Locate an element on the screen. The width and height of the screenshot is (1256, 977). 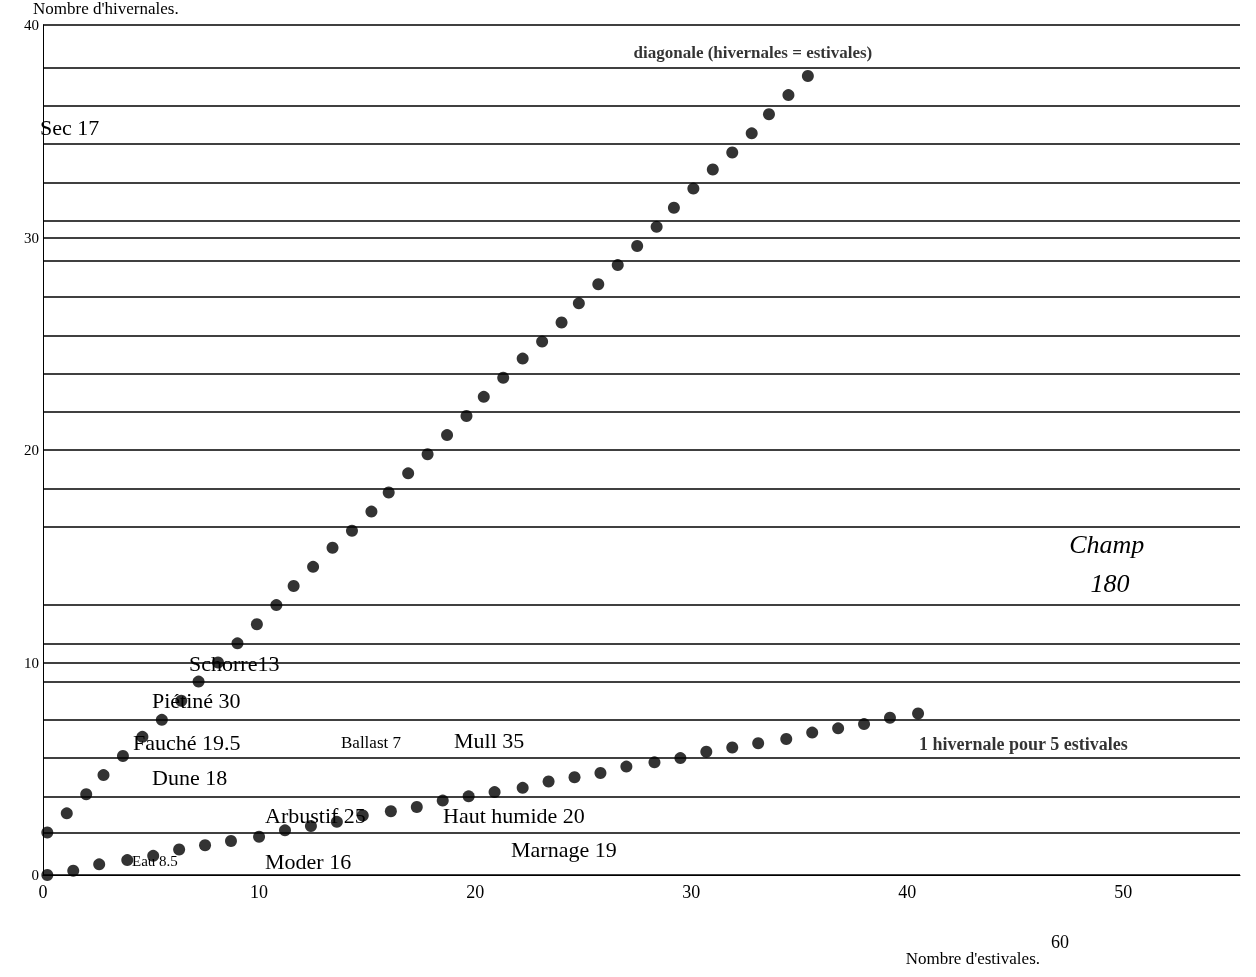
annotation: Dune 18 is located at coordinates (190, 777).